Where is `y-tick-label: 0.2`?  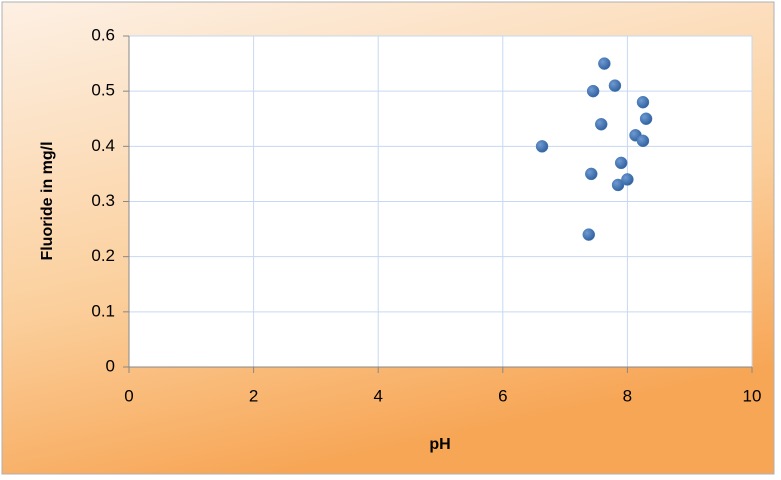 y-tick-label: 0.2 is located at coordinates (103, 255).